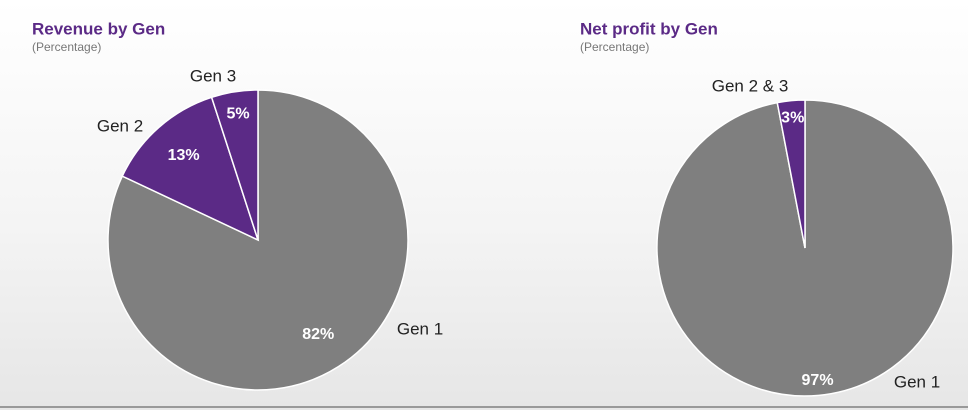 Image resolution: width=968 pixels, height=410 pixels. I want to click on category-label: Gen 2, so click(120, 125).